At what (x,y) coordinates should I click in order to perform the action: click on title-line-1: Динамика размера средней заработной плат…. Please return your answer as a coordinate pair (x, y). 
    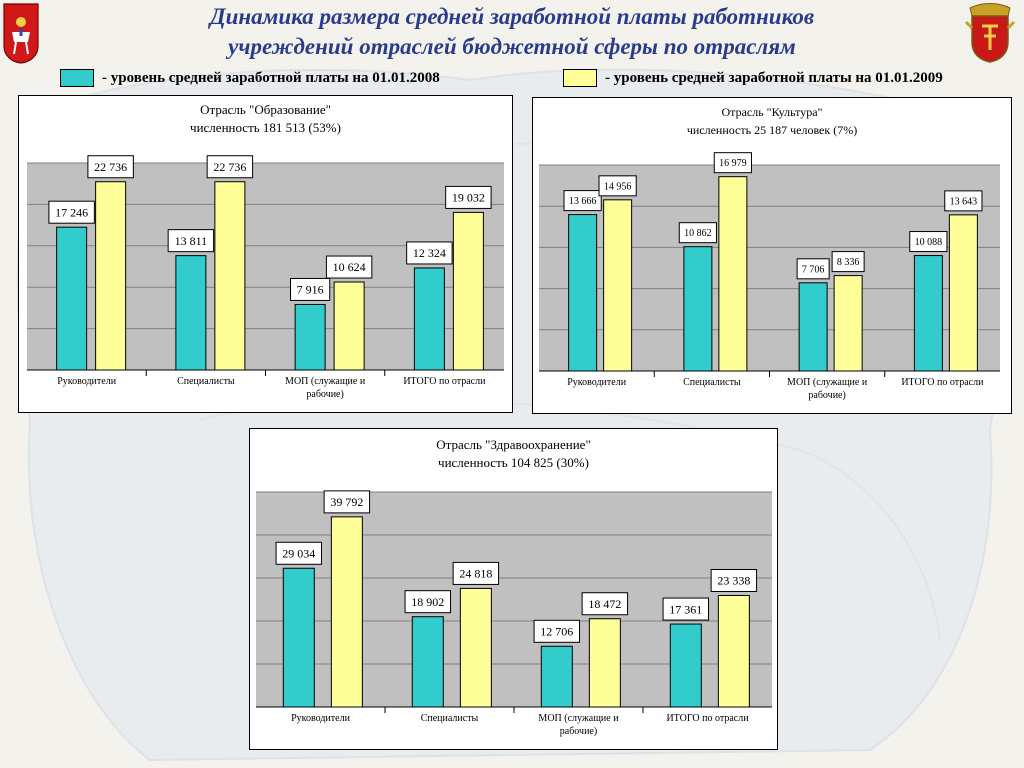
    Looking at the image, I should click on (512, 16).